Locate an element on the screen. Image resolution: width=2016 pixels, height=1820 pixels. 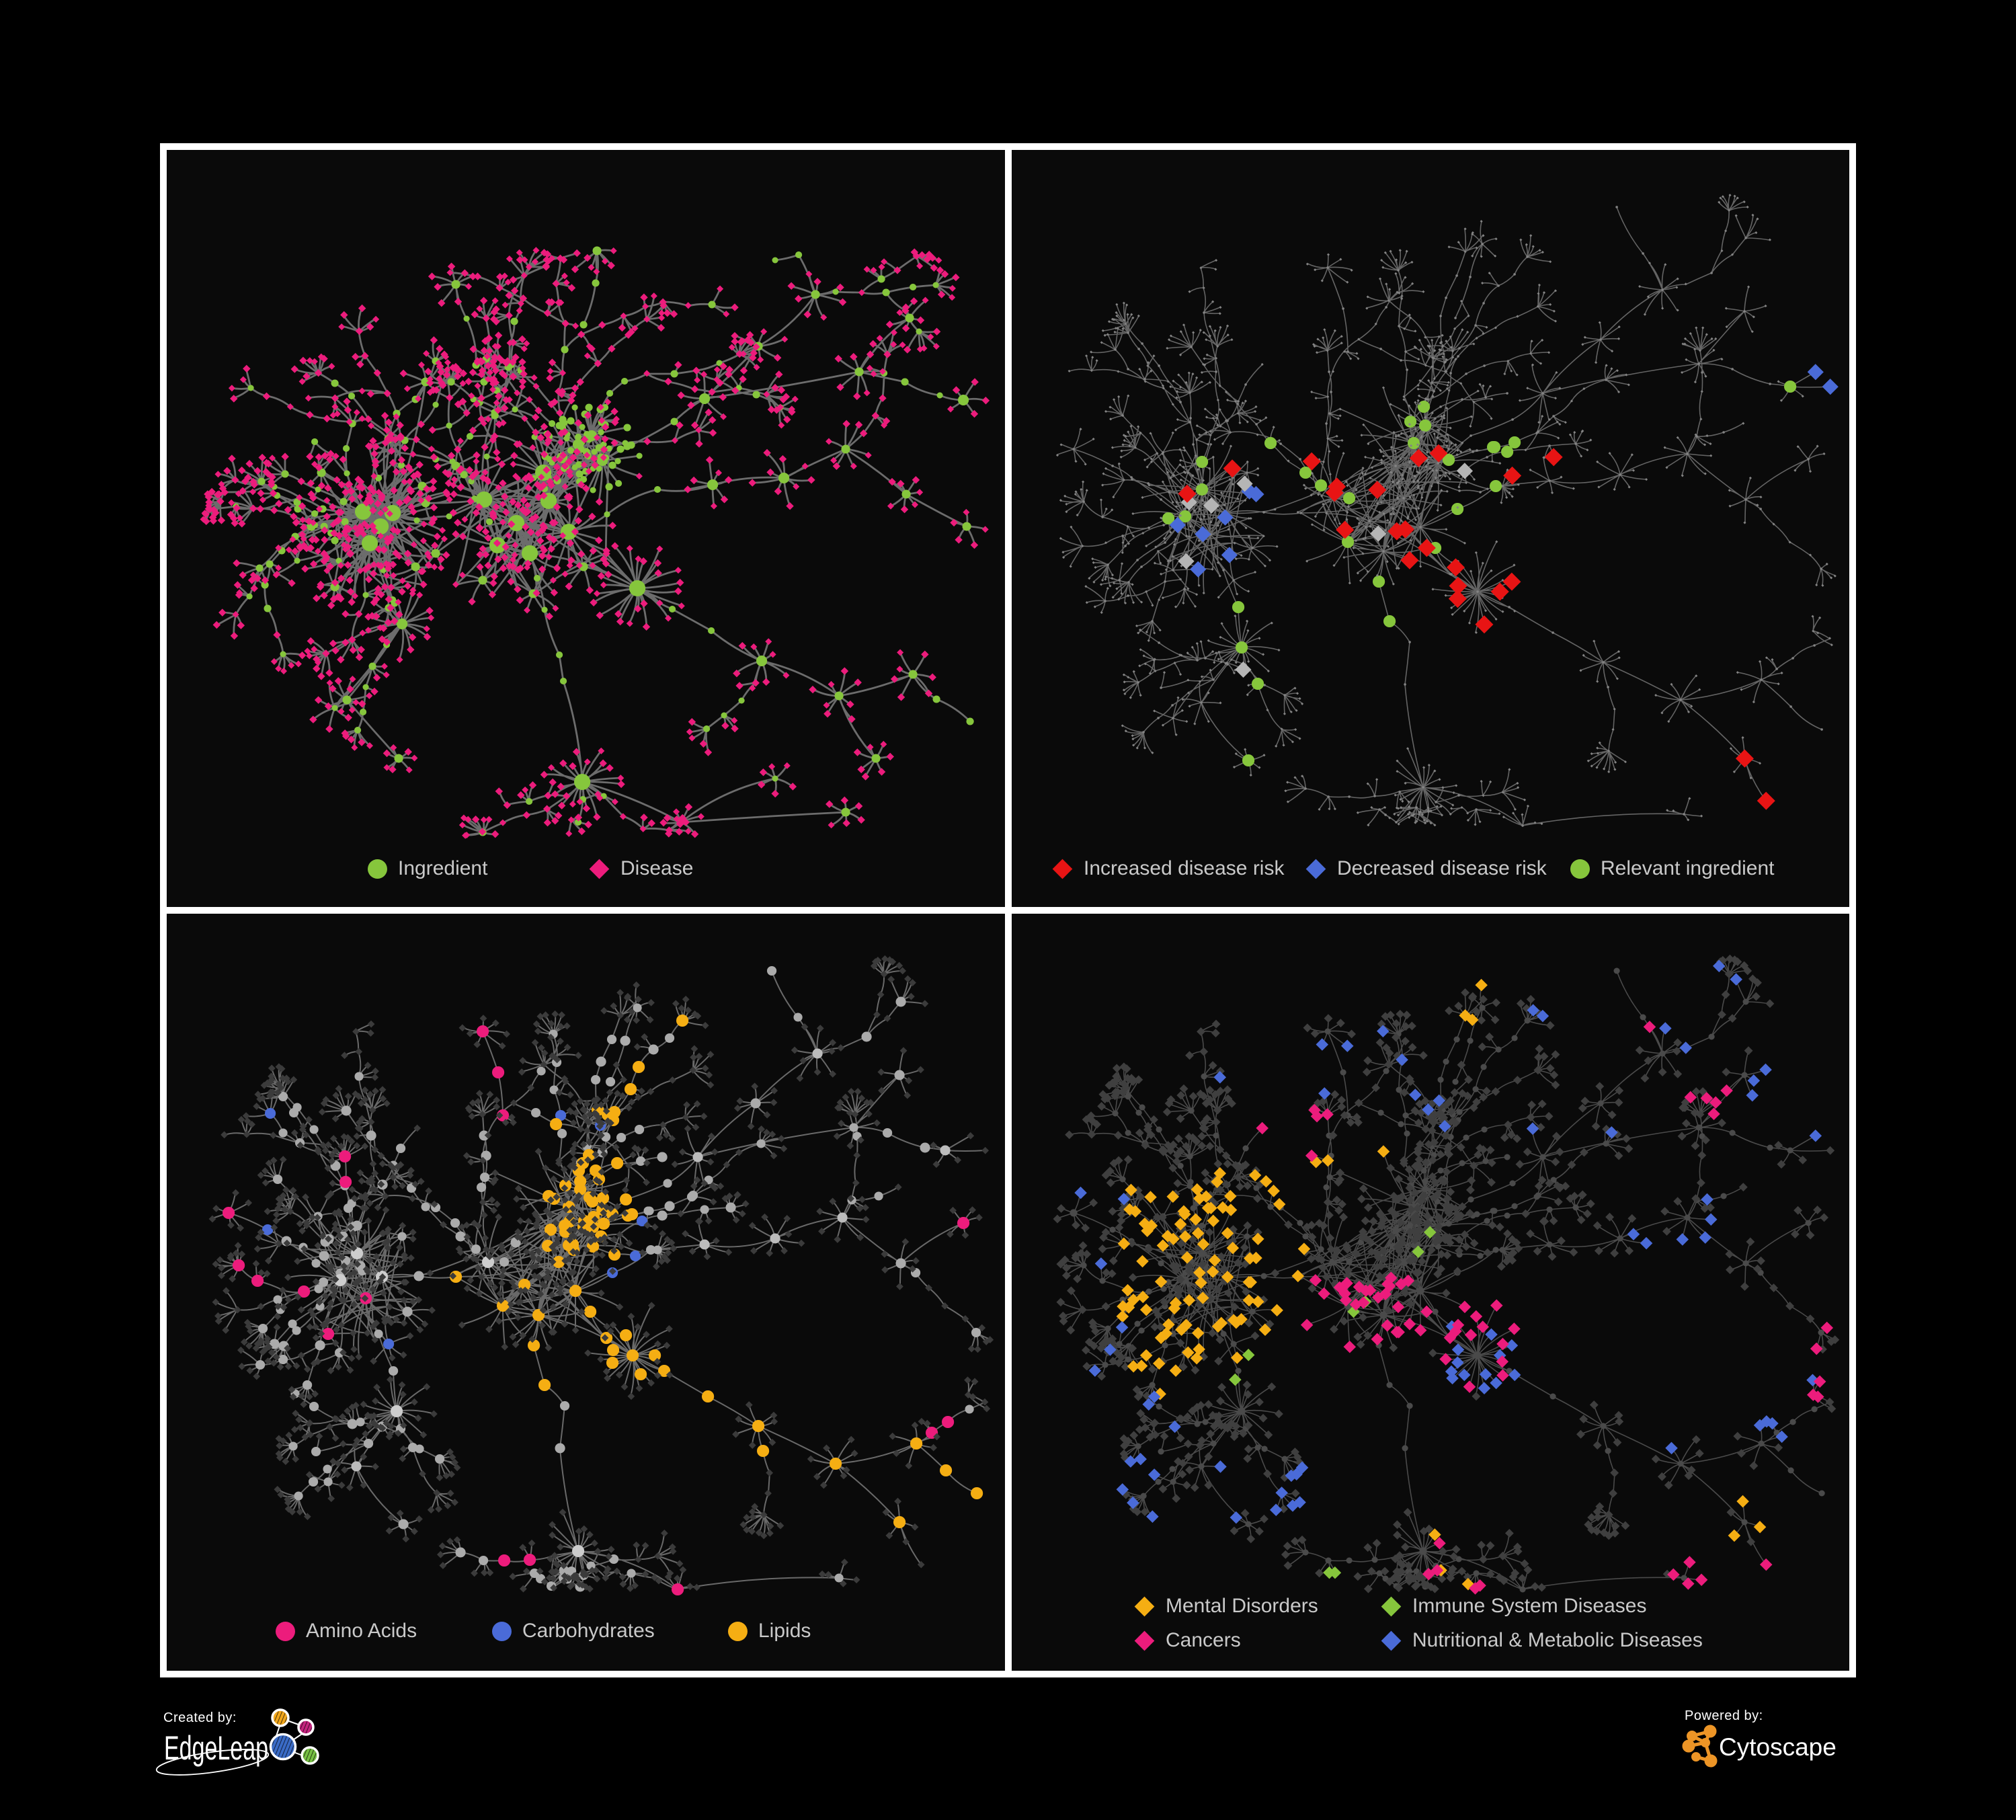
svg-text: Cytoscape is located at coordinates (1778, 1747).